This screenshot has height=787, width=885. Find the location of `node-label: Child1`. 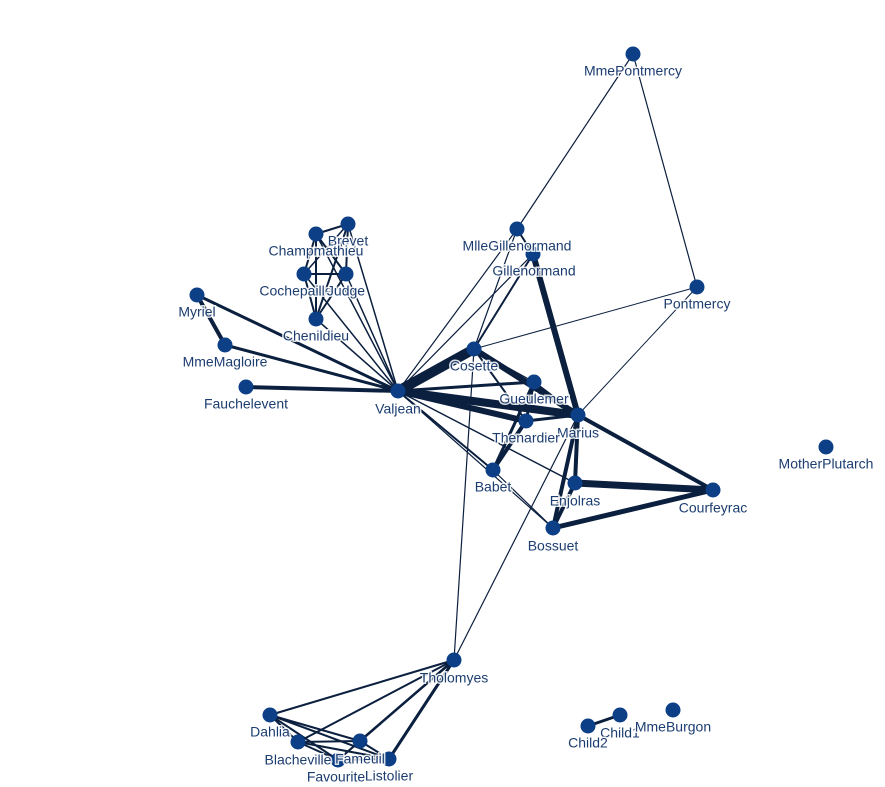

node-label: Child1 is located at coordinates (620, 733).